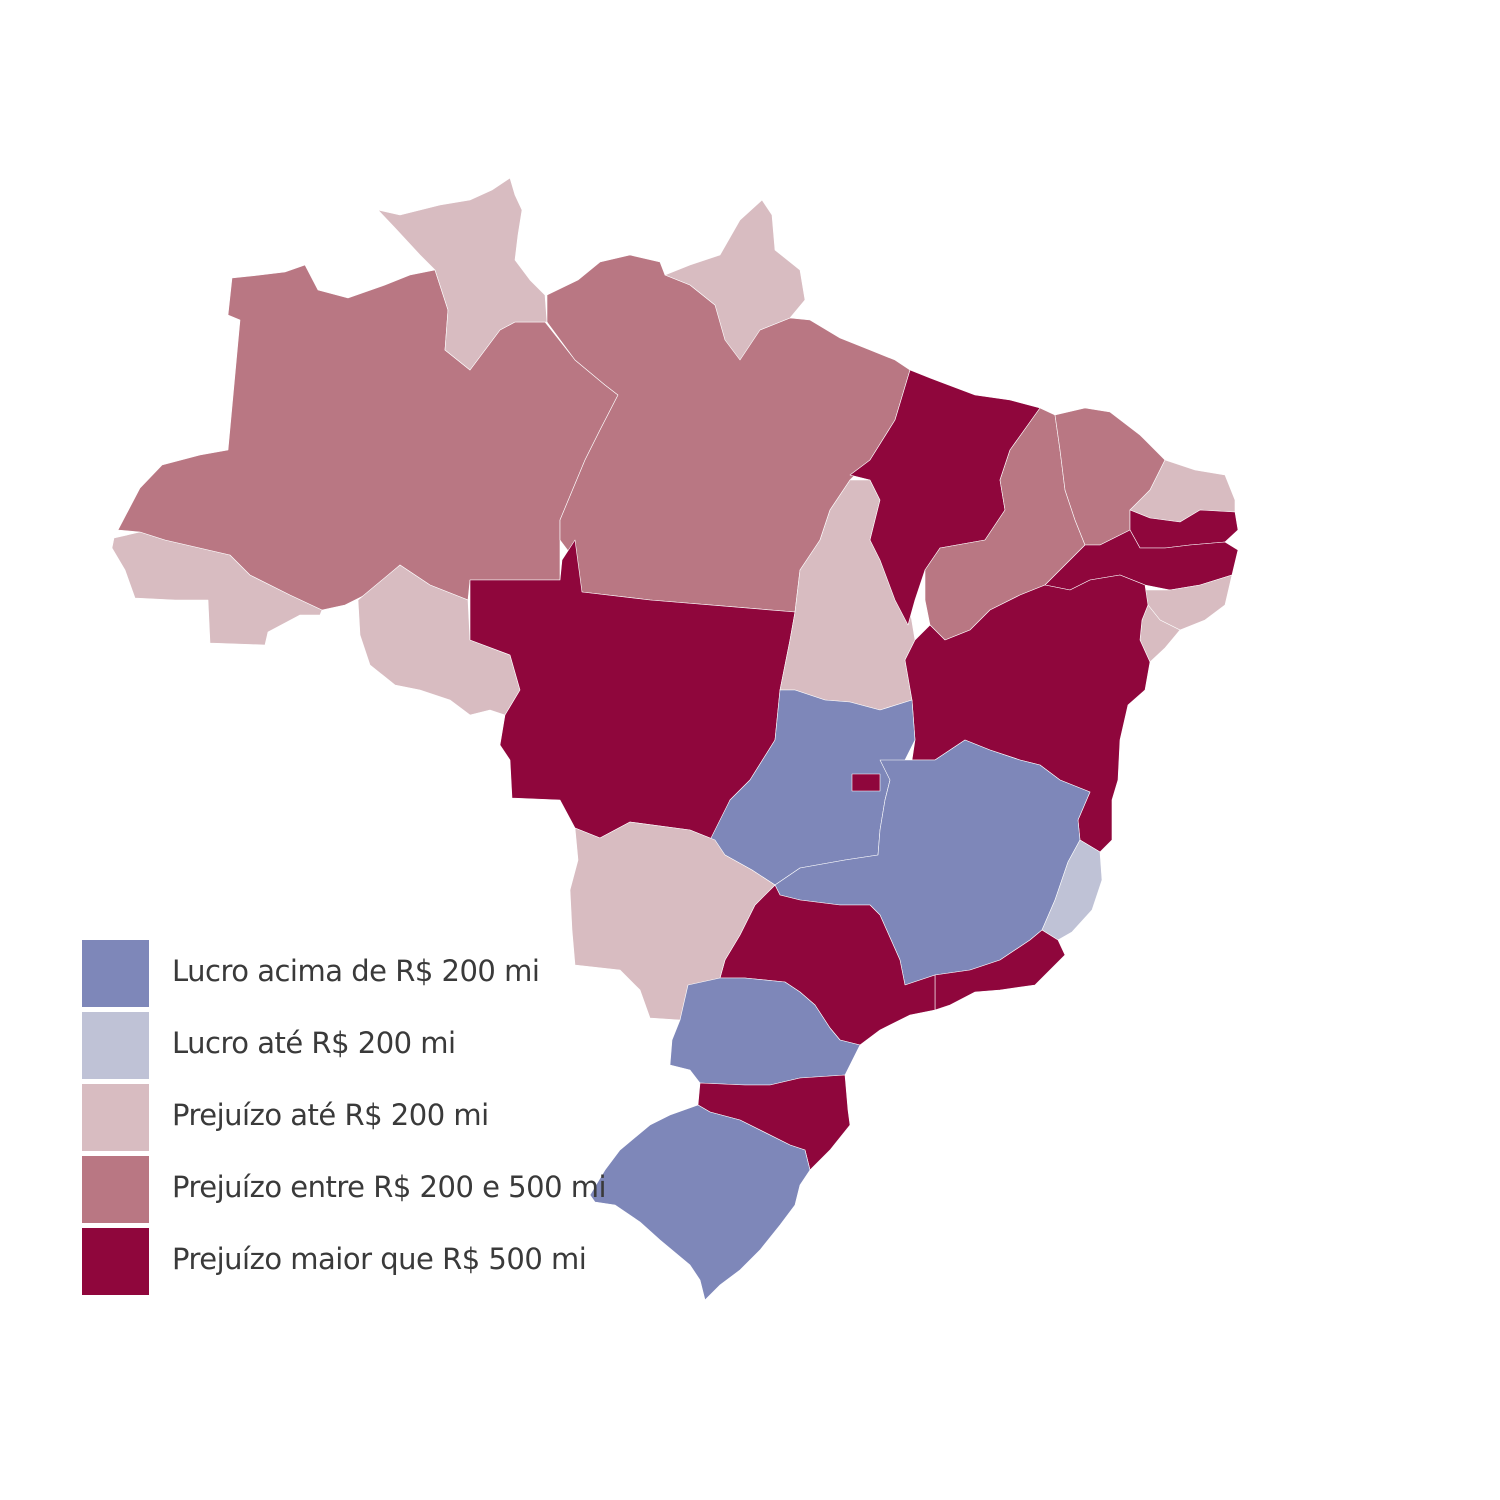  I want to click on state-ma, so click(945, 497).